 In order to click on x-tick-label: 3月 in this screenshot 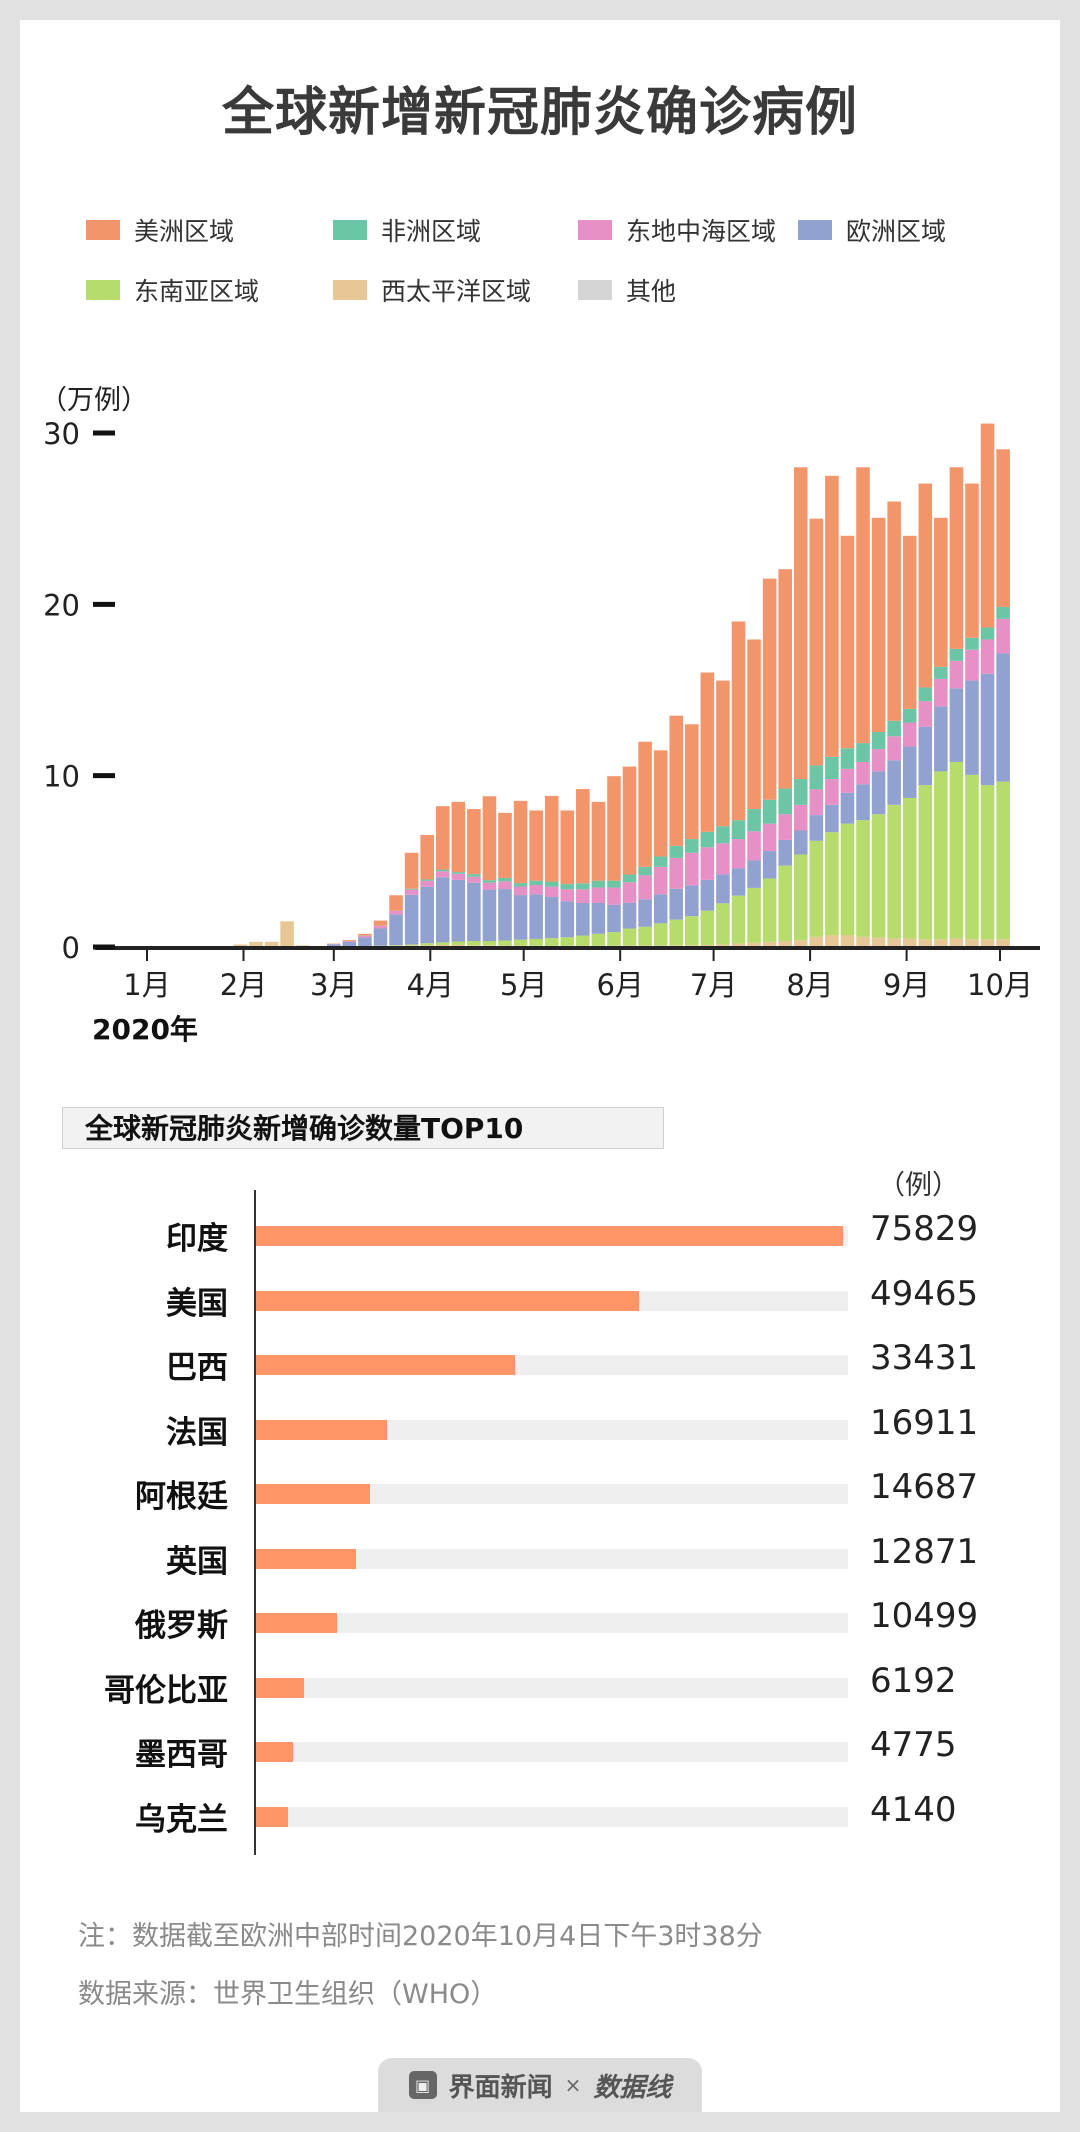, I will do `click(333, 985)`.